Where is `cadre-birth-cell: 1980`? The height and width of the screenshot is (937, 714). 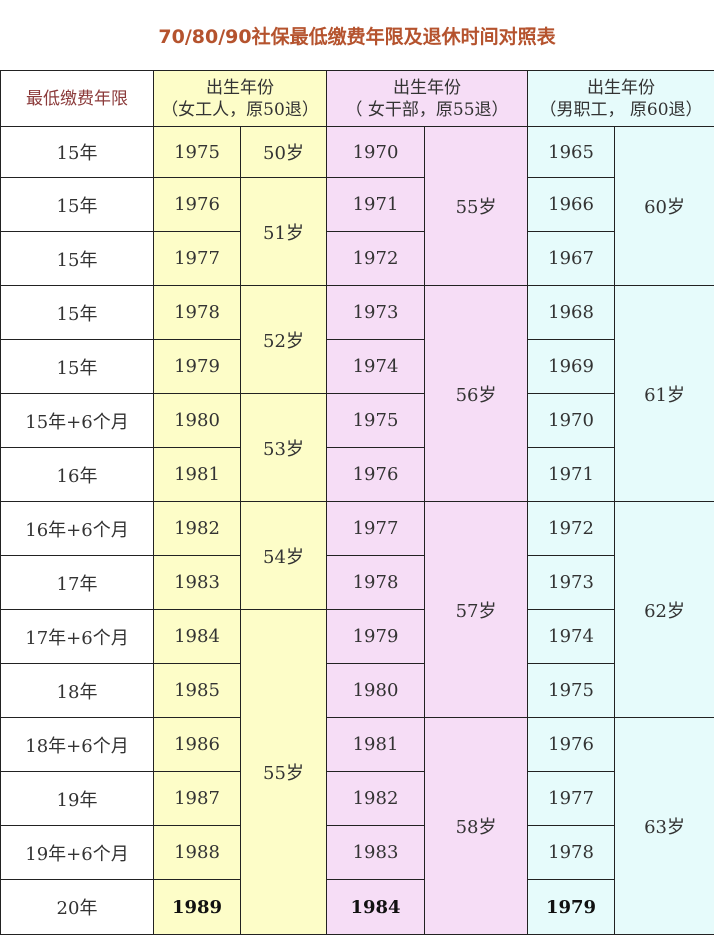
cadre-birth-cell: 1980 is located at coordinates (376, 690).